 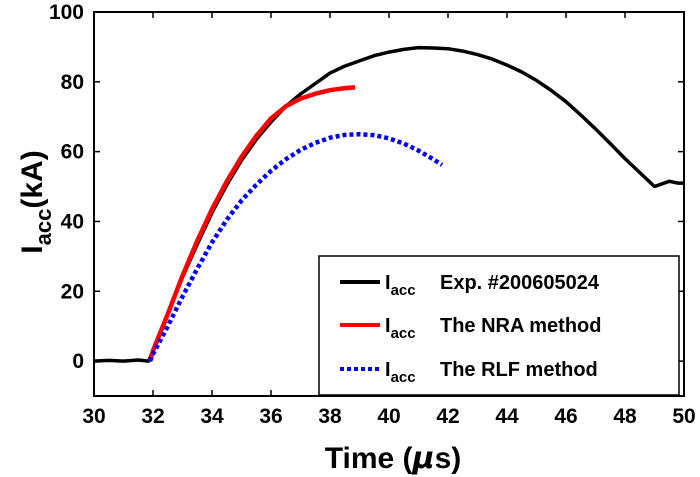 What do you see at coordinates (388, 370) in the screenshot?
I see `legend-rlf-main: I` at bounding box center [388, 370].